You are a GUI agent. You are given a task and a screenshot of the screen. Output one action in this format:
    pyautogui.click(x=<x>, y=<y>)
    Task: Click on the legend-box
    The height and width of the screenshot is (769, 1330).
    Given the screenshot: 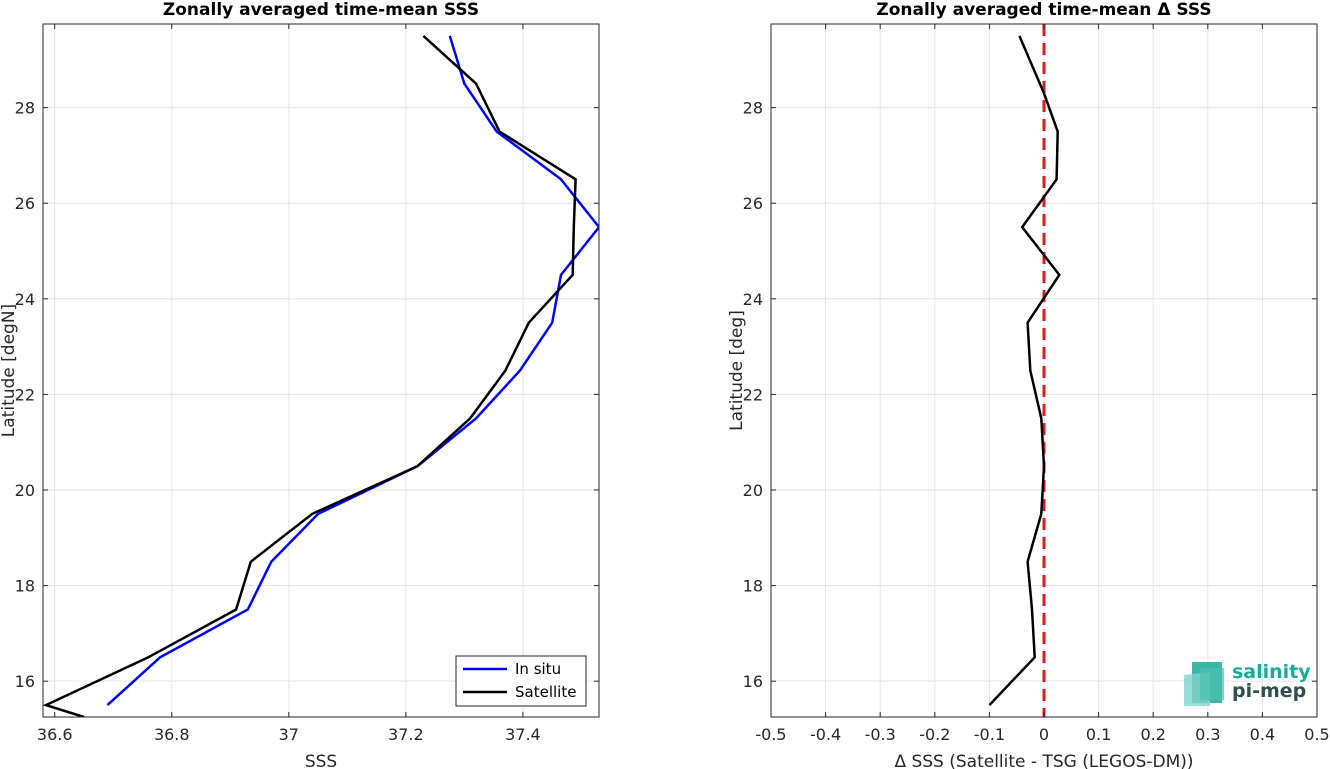 What is the action you would take?
    pyautogui.click(x=521, y=681)
    